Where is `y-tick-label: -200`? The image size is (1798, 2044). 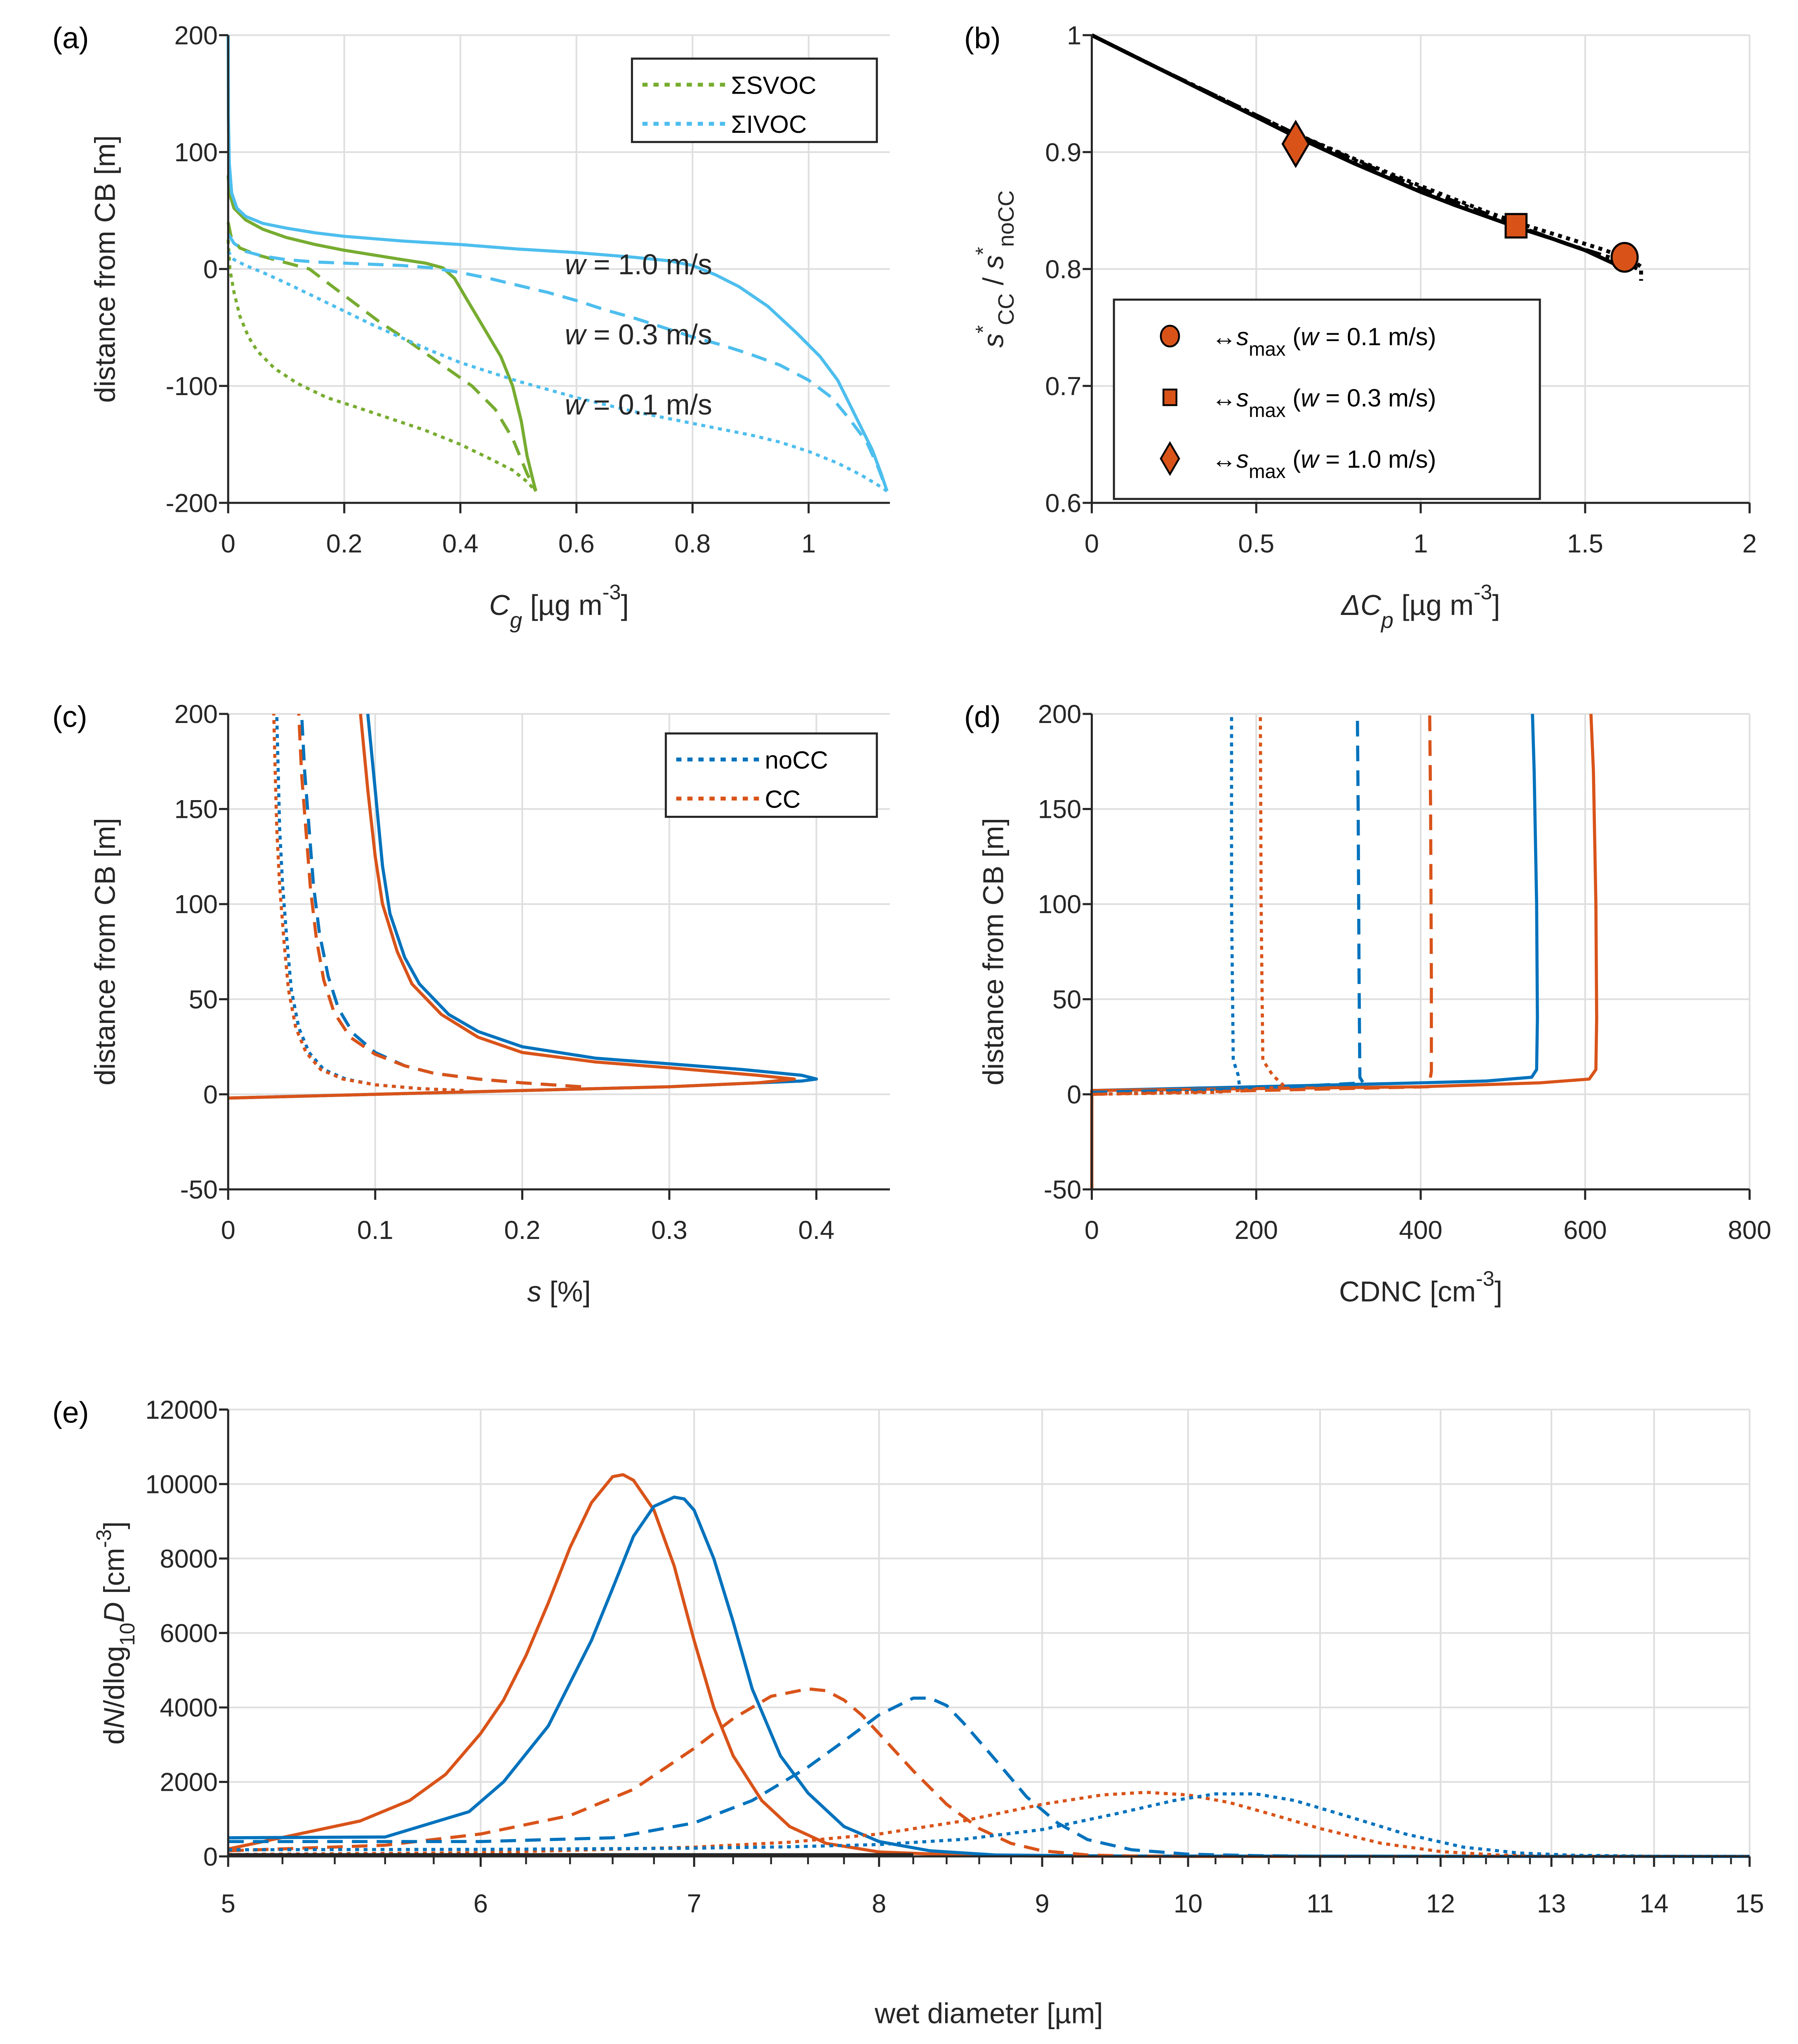
y-tick-label: -200 is located at coordinates (192, 503).